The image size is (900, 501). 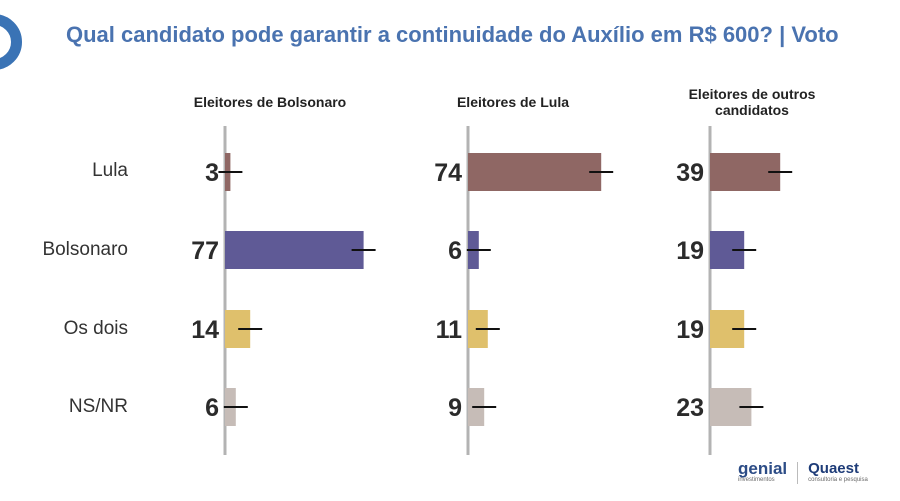 What do you see at coordinates (798, 473) in the screenshot?
I see `logo-divider` at bounding box center [798, 473].